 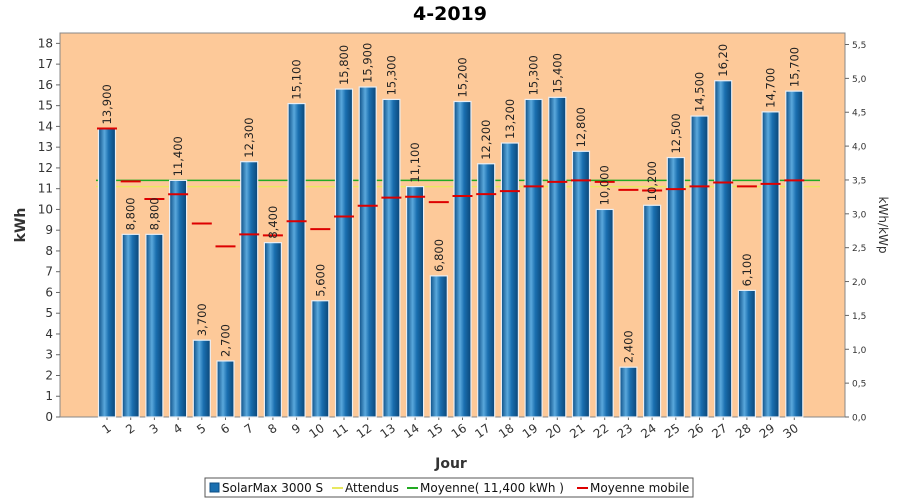 What do you see at coordinates (625, 431) in the screenshot?
I see `x-tick-label: 23` at bounding box center [625, 431].